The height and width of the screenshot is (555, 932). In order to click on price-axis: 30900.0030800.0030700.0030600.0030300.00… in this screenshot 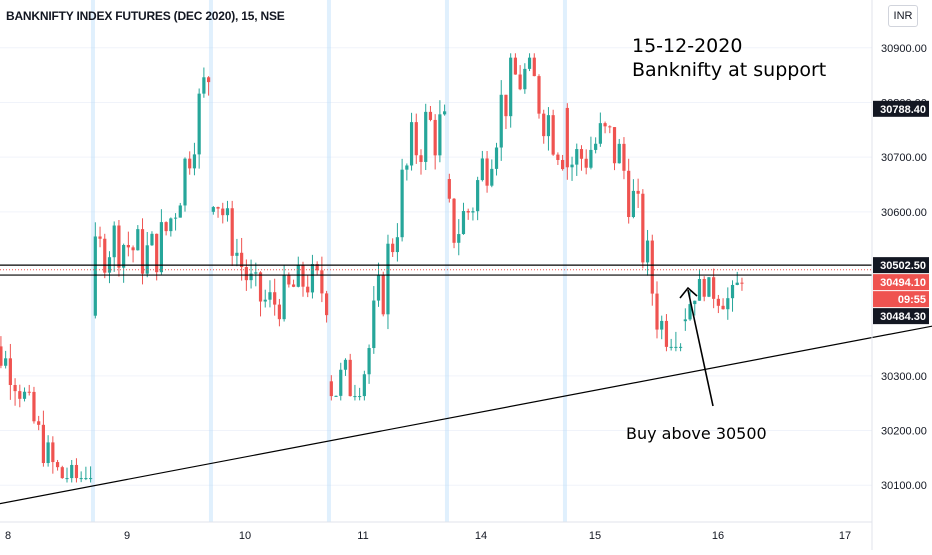, I will do `click(899, 275)`.